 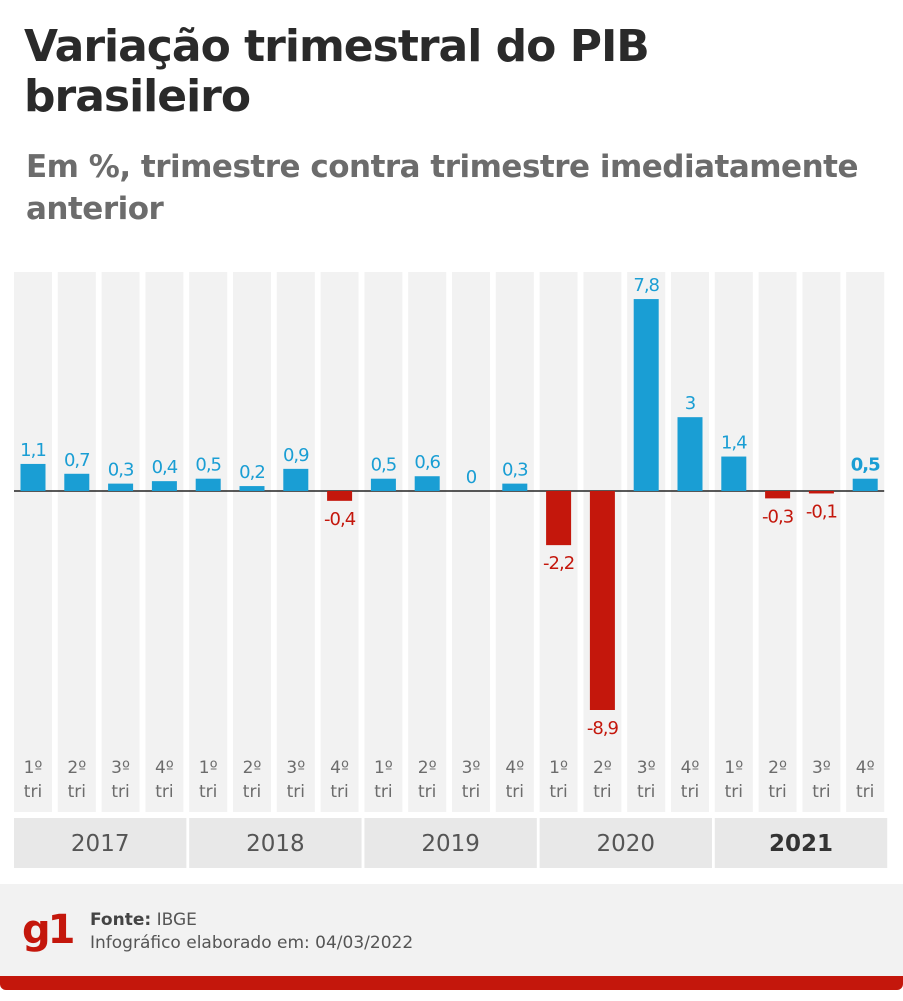 What do you see at coordinates (778, 516) in the screenshot?
I see `data-label: -0,3` at bounding box center [778, 516].